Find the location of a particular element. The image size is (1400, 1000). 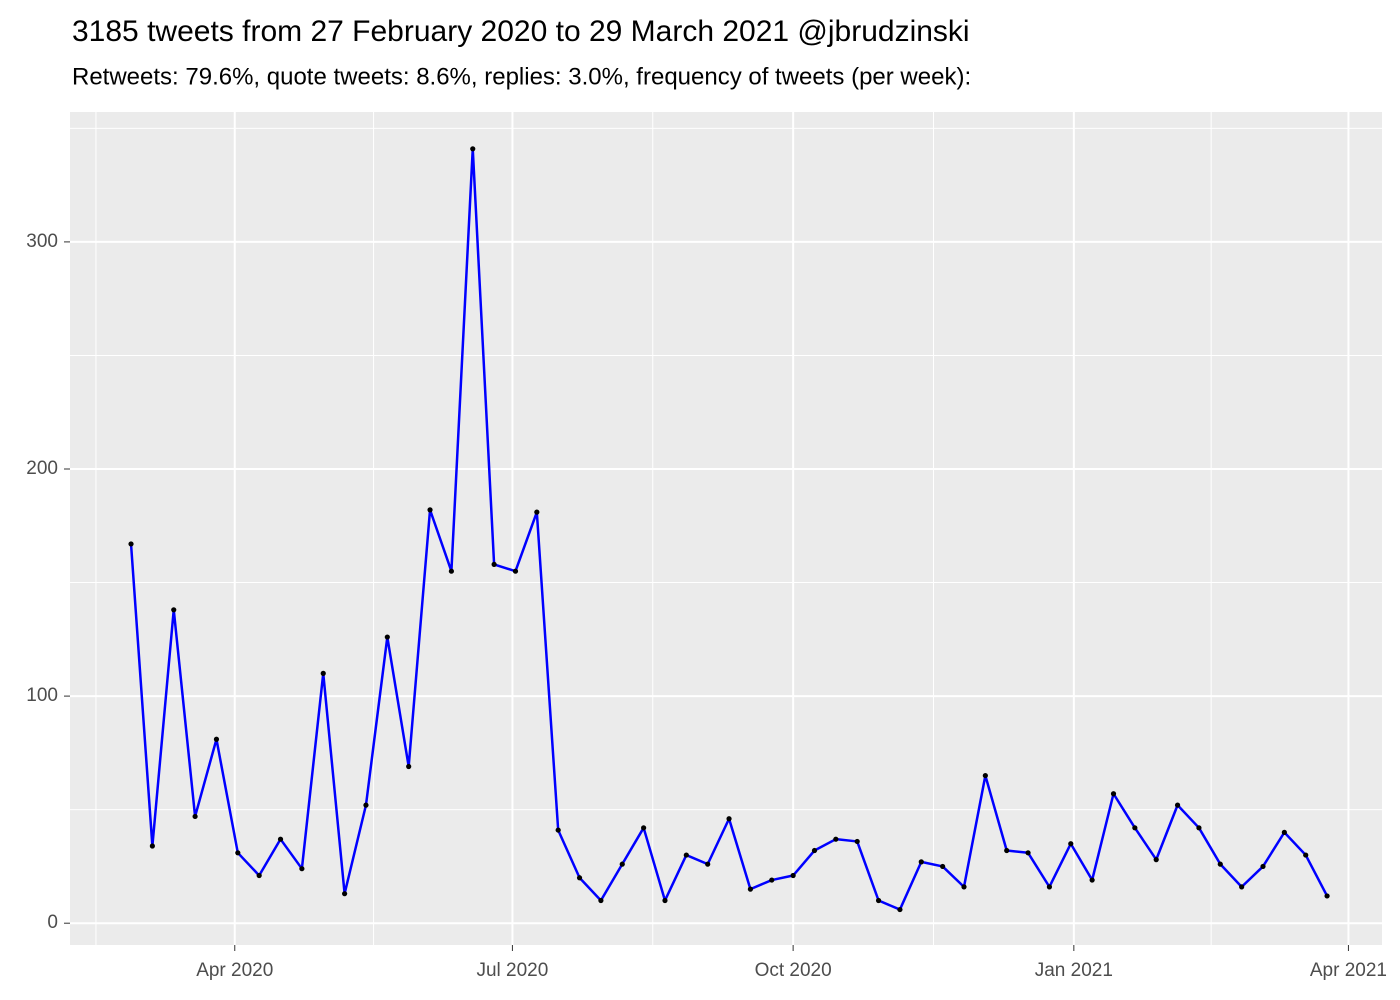

x-tick-label: Apr 2021 is located at coordinates (1348, 970).